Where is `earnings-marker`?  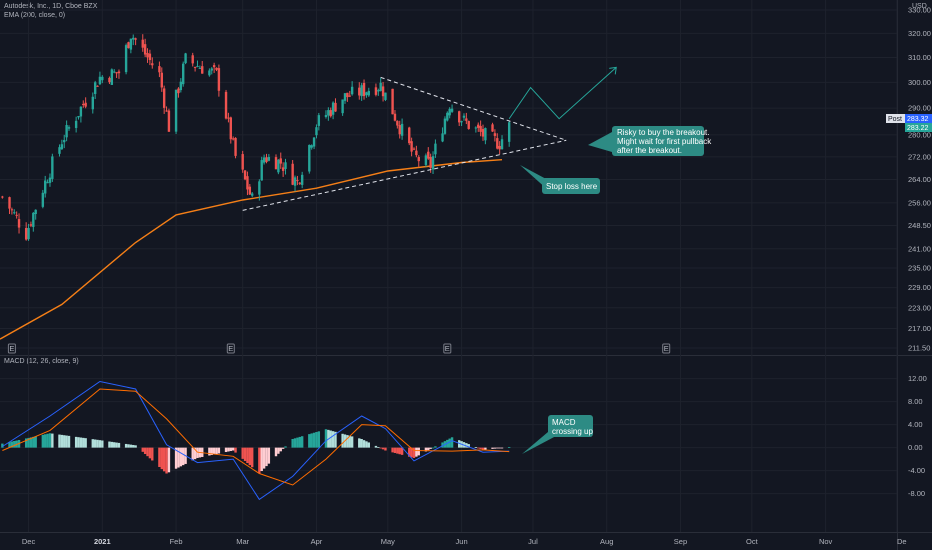
earnings-marker is located at coordinates (11, 348).